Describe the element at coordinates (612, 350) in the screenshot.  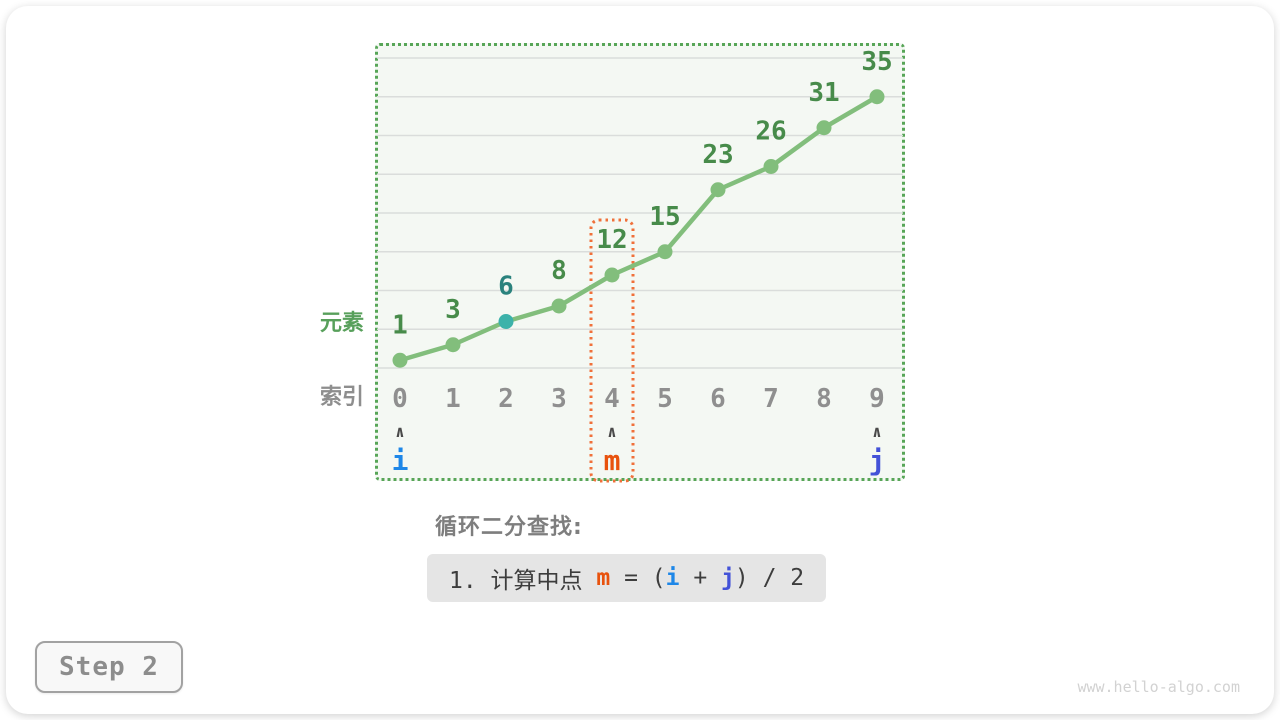
I see `midpoint-box` at that location.